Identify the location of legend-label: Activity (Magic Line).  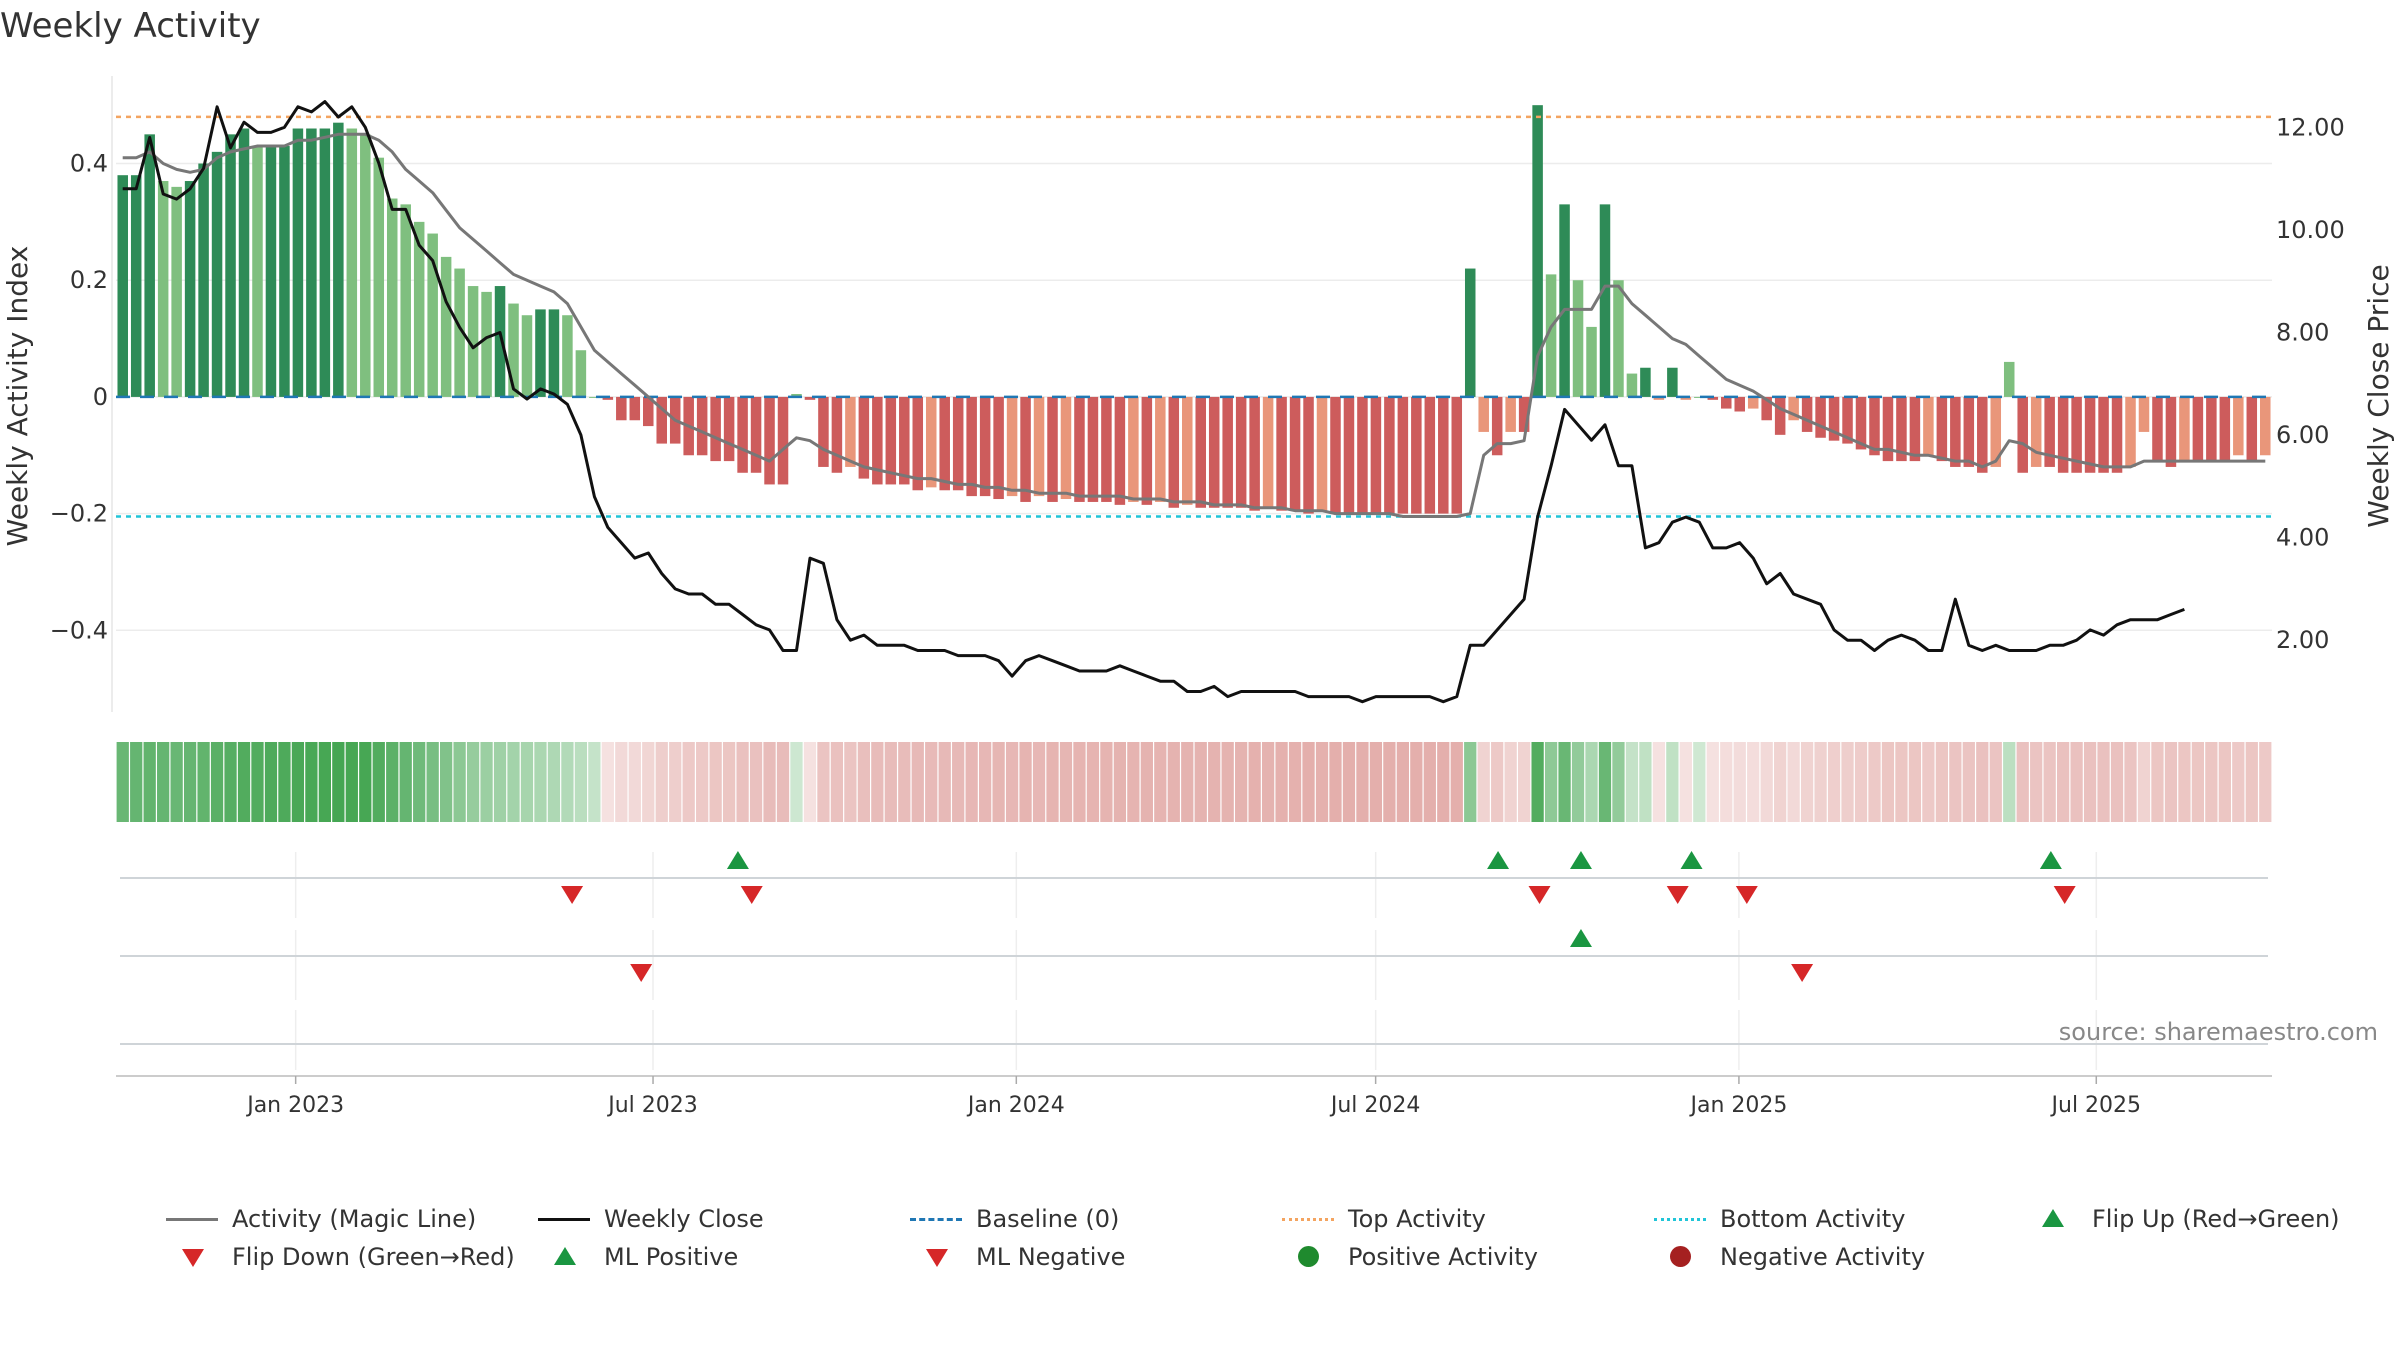
(354, 1219).